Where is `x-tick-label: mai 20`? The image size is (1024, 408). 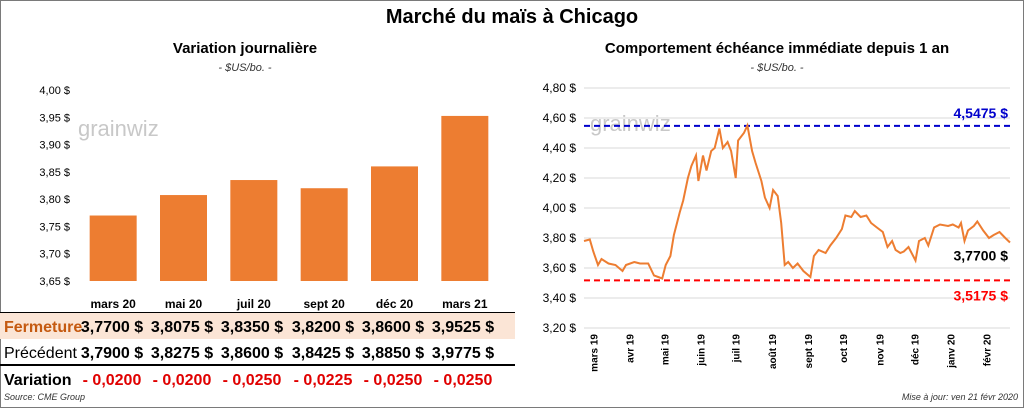 x-tick-label: mai 20 is located at coordinates (184, 304).